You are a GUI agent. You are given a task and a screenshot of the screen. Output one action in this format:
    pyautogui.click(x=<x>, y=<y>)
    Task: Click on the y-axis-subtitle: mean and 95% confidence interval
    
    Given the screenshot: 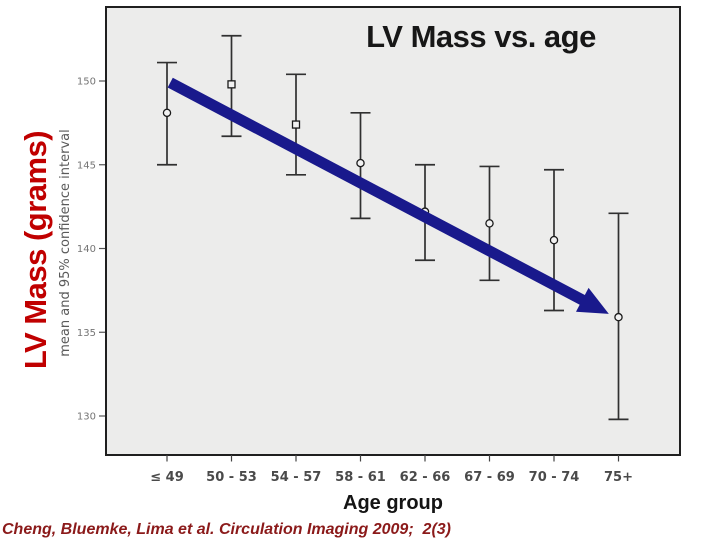 What is the action you would take?
    pyautogui.click(x=65, y=243)
    